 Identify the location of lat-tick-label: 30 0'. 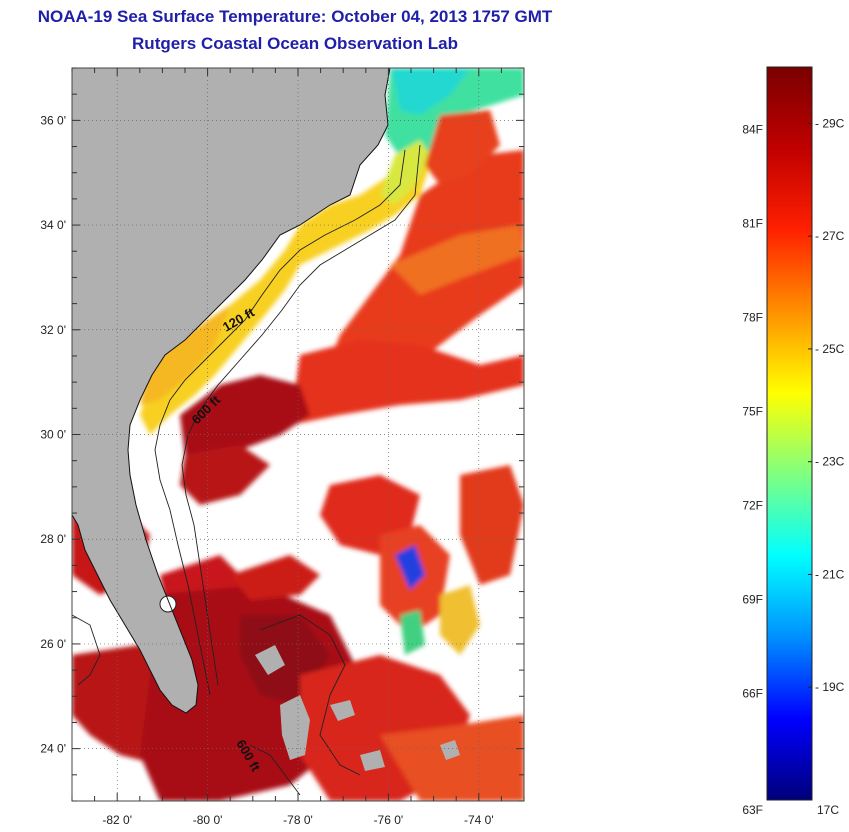
(53, 435).